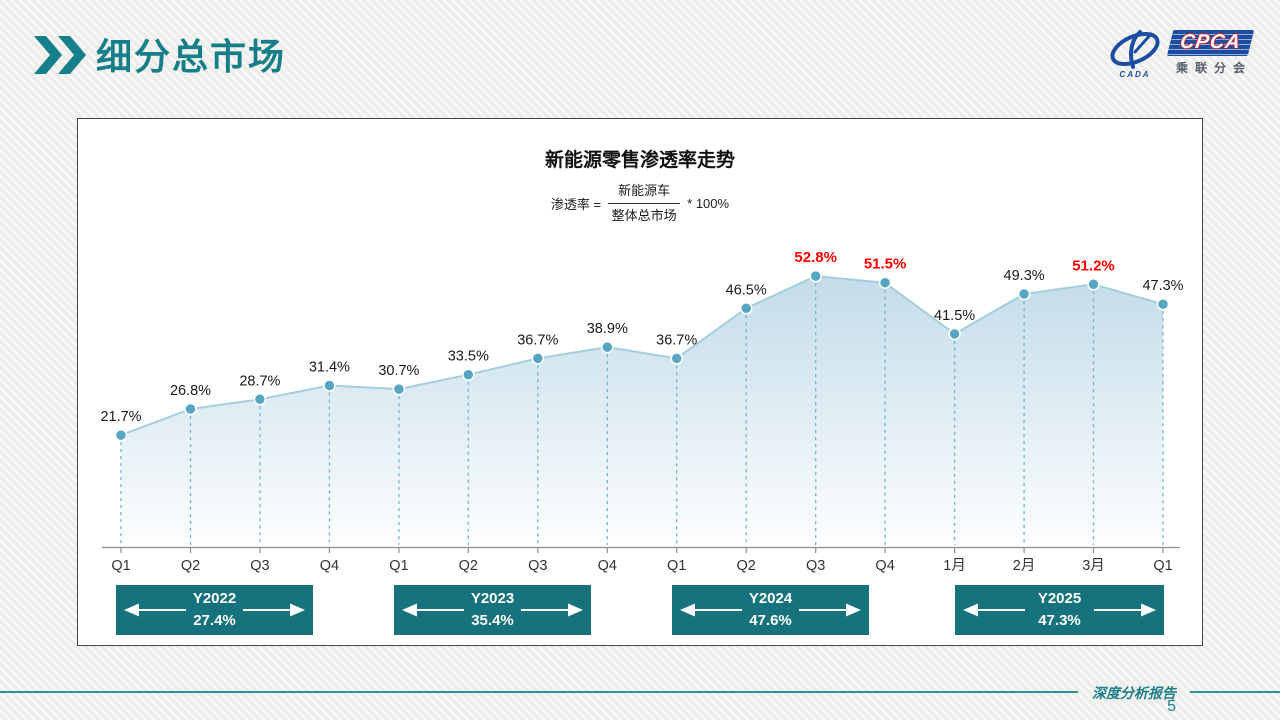  Describe the element at coordinates (644, 193) in the screenshot. I see `formula-numerator: 新能源车` at that location.